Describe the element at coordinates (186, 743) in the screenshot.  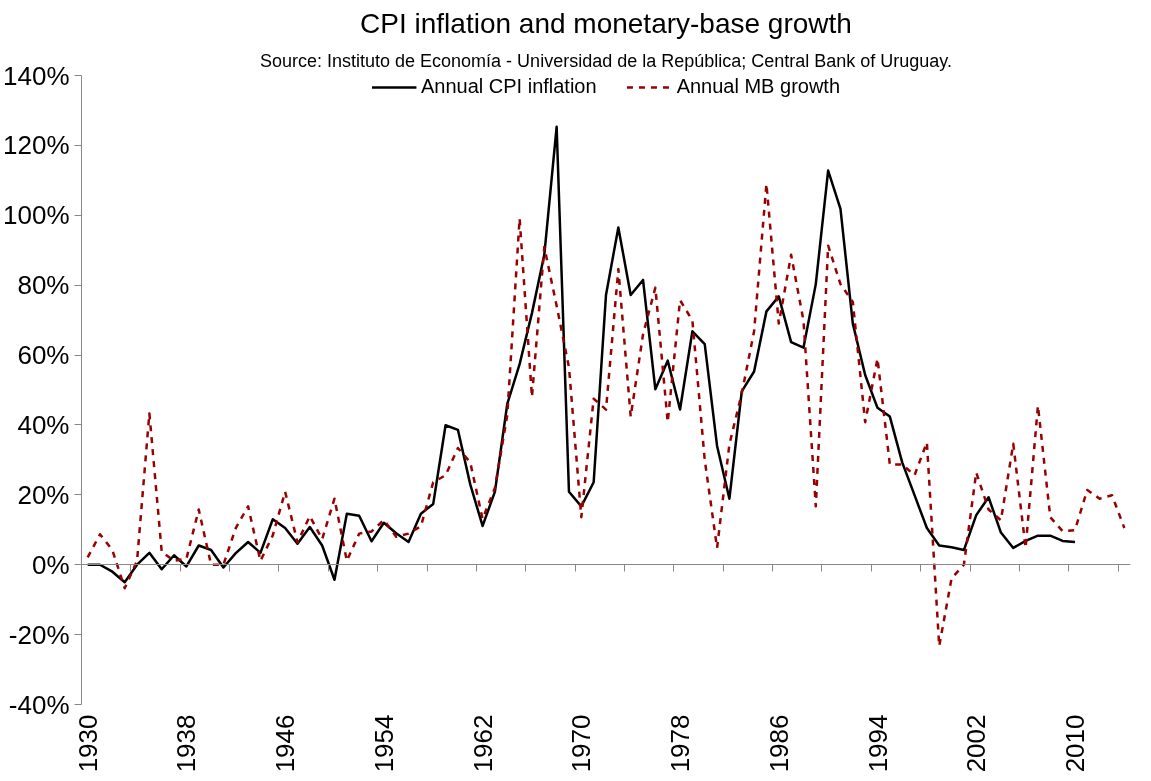
I see `x-tick-label: 1938` at that location.